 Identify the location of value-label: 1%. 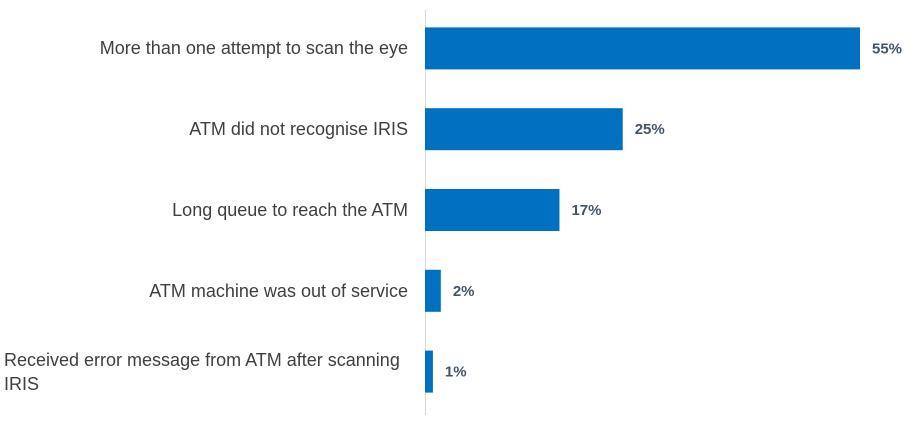
(456, 372).